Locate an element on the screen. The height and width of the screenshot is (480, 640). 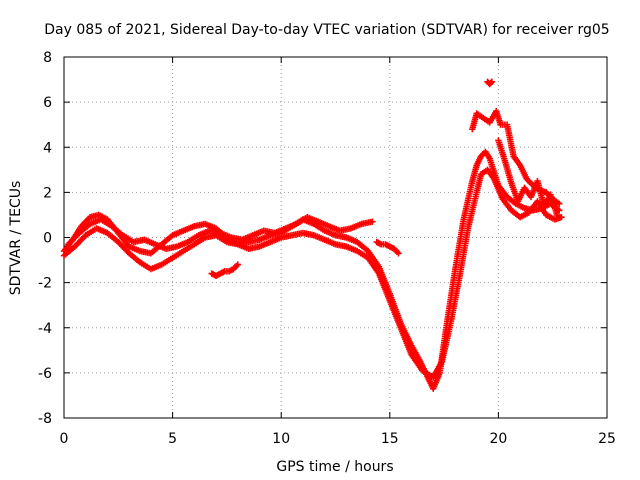
y-tick-label: -4 is located at coordinates (45, 329).